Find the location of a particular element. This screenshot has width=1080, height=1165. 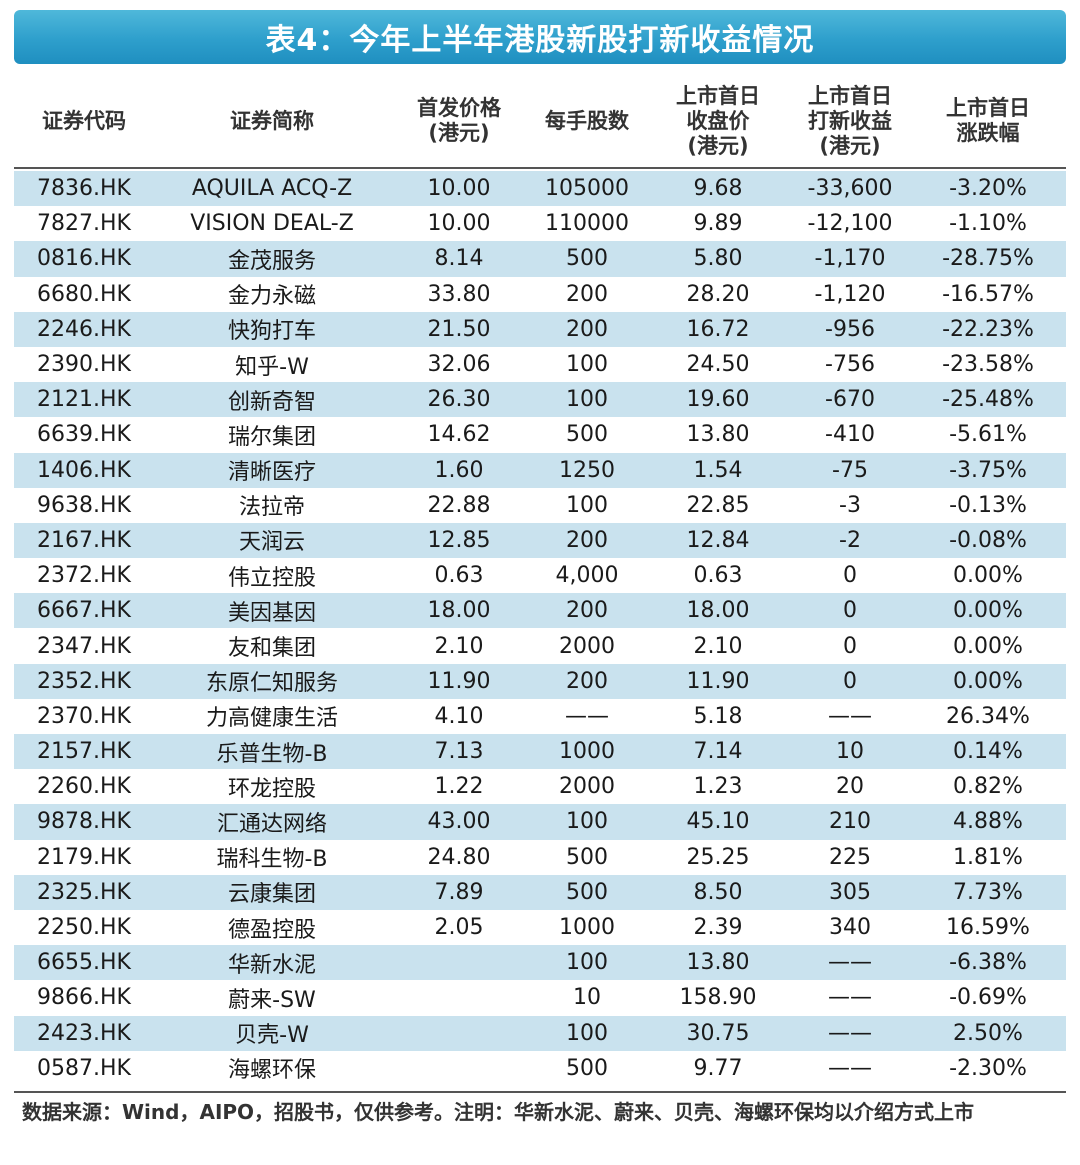

table-cell: -2.30% is located at coordinates (988, 1068).